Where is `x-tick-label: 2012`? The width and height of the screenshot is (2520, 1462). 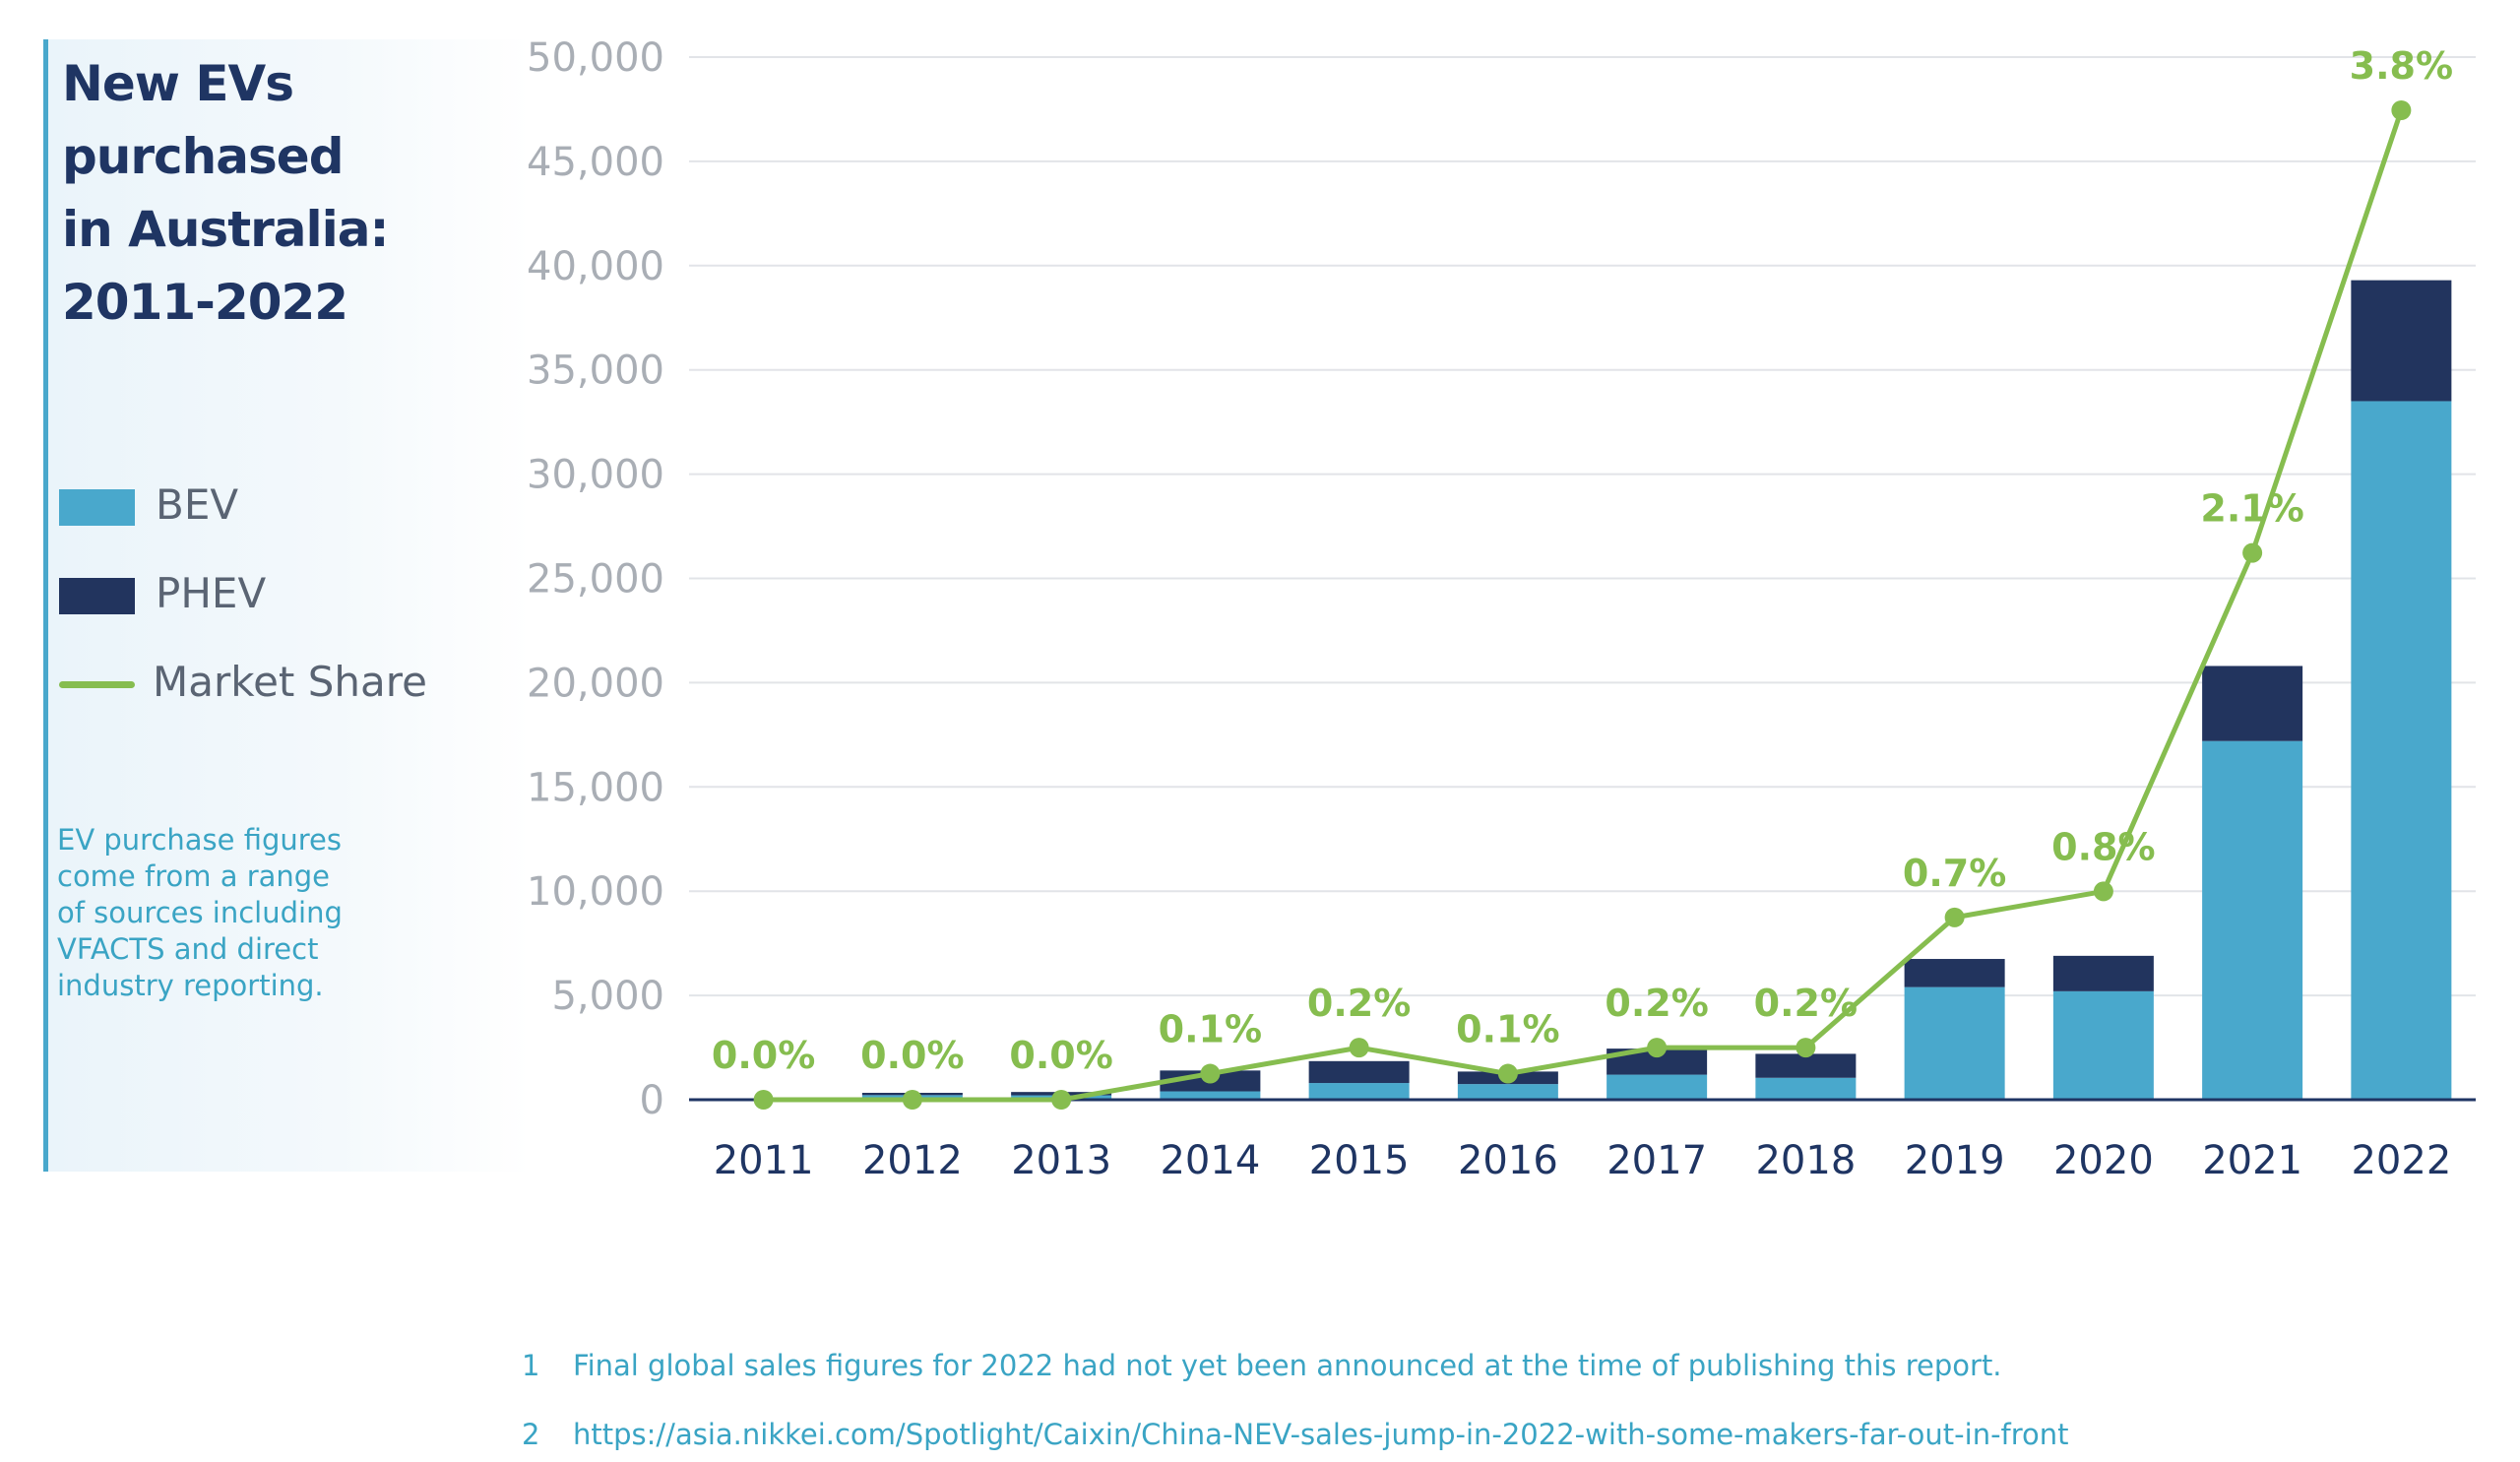 x-tick-label: 2012 is located at coordinates (912, 1160).